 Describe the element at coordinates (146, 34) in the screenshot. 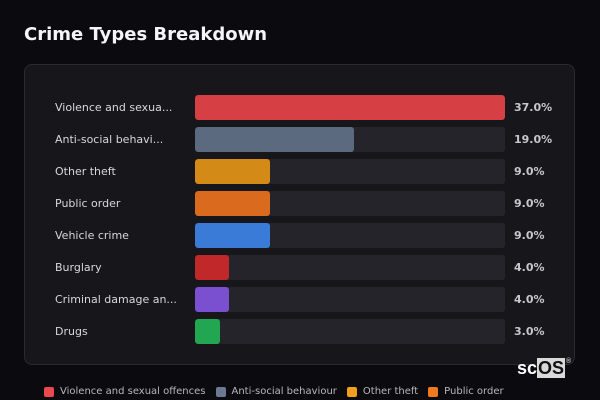

I see `chart-title: Crime Types Breakdown` at that location.